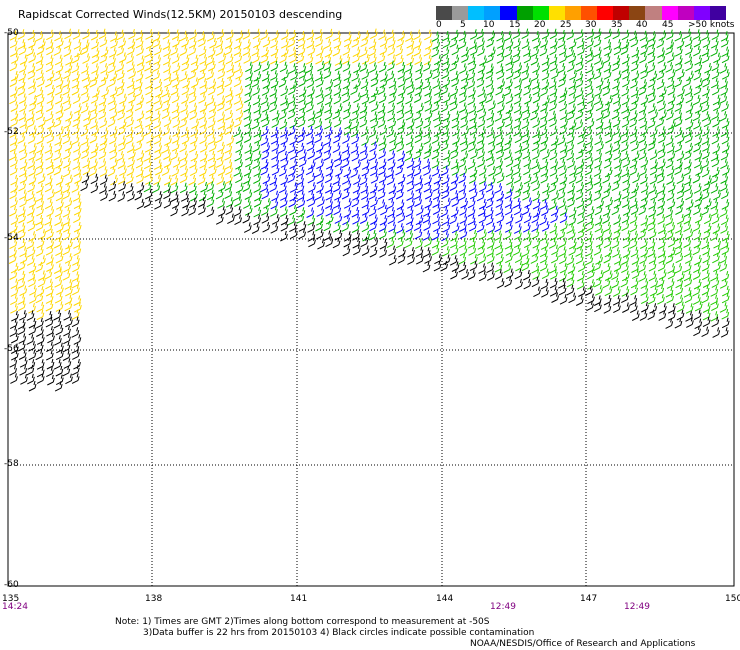 This screenshot has height=650, width=740. What do you see at coordinates (589, 599) in the screenshot?
I see `lon-label: 147` at bounding box center [589, 599].